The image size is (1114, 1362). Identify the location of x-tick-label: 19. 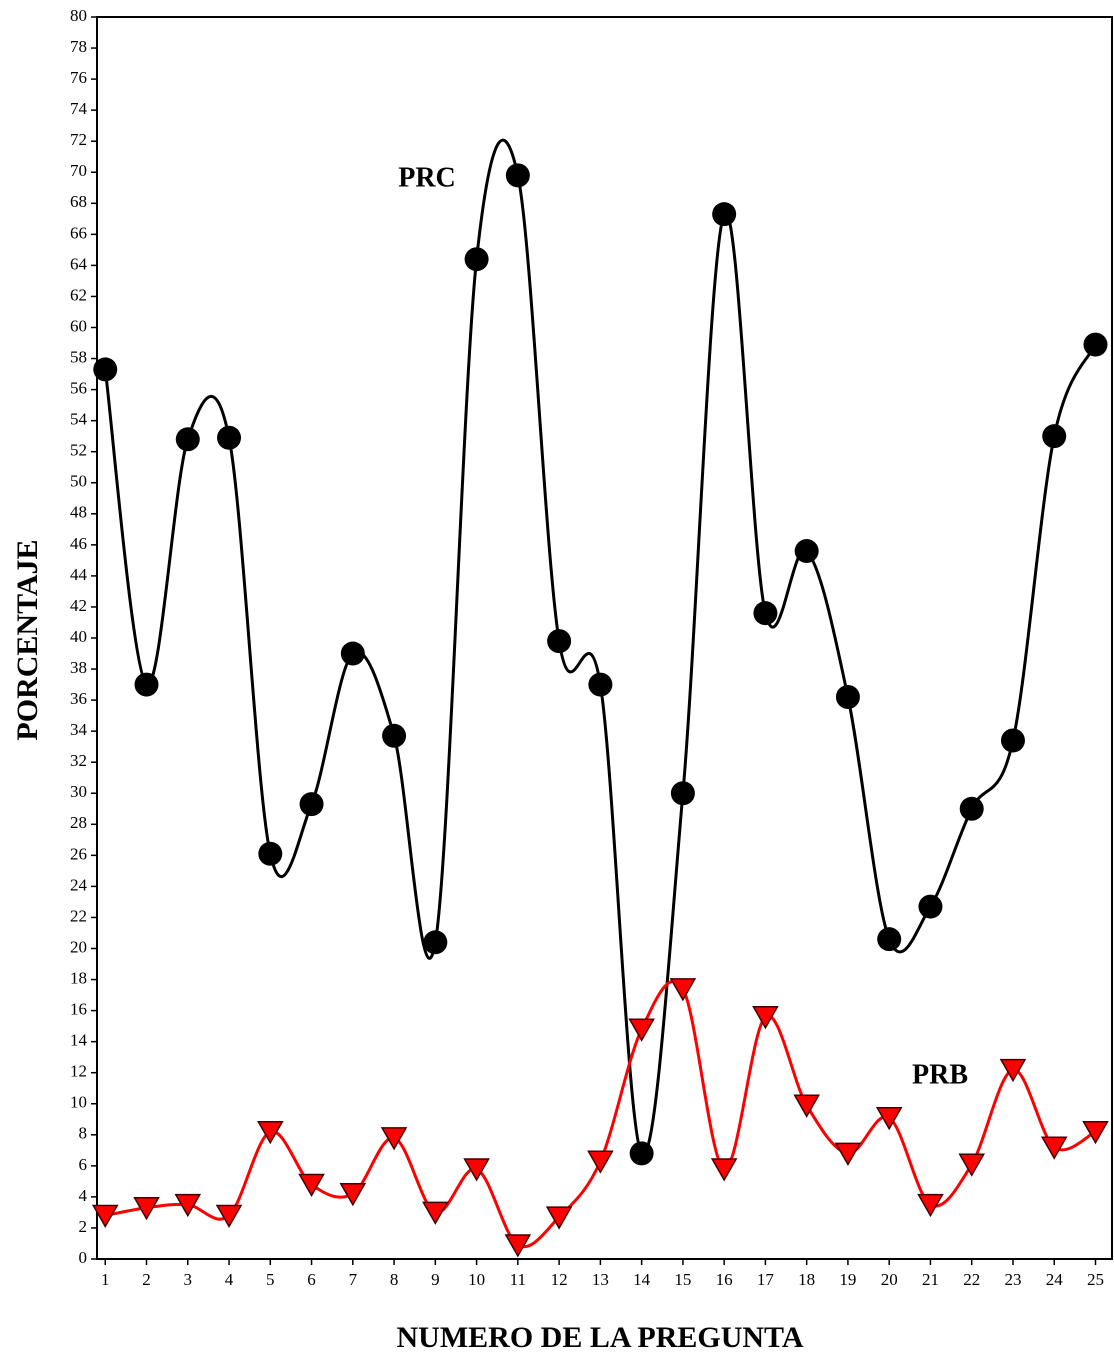
(847, 1279).